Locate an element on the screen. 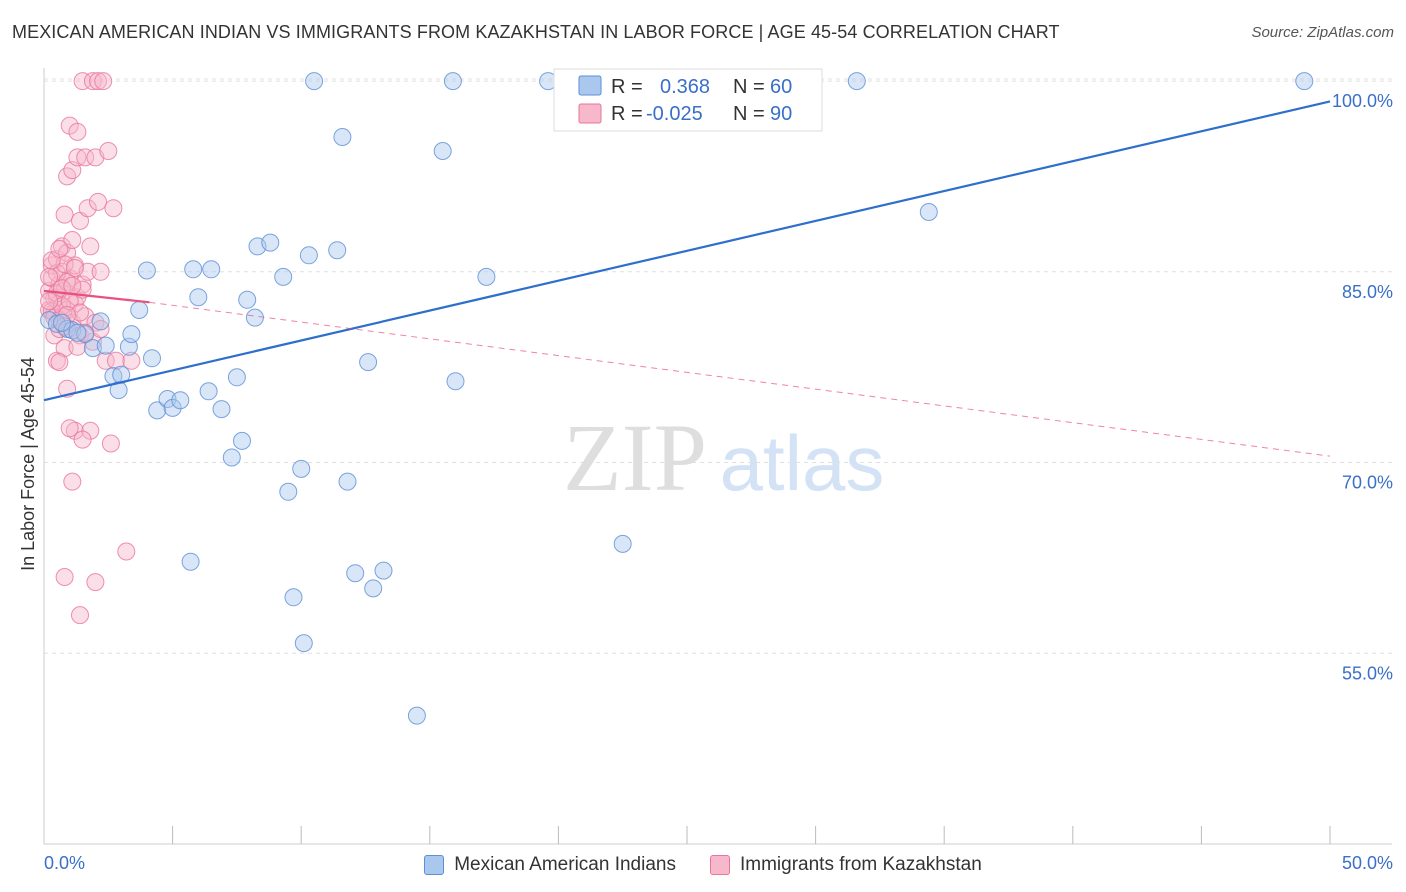 This screenshot has width=1406, height=892. x-tick-label: 0.0% is located at coordinates (64, 863).